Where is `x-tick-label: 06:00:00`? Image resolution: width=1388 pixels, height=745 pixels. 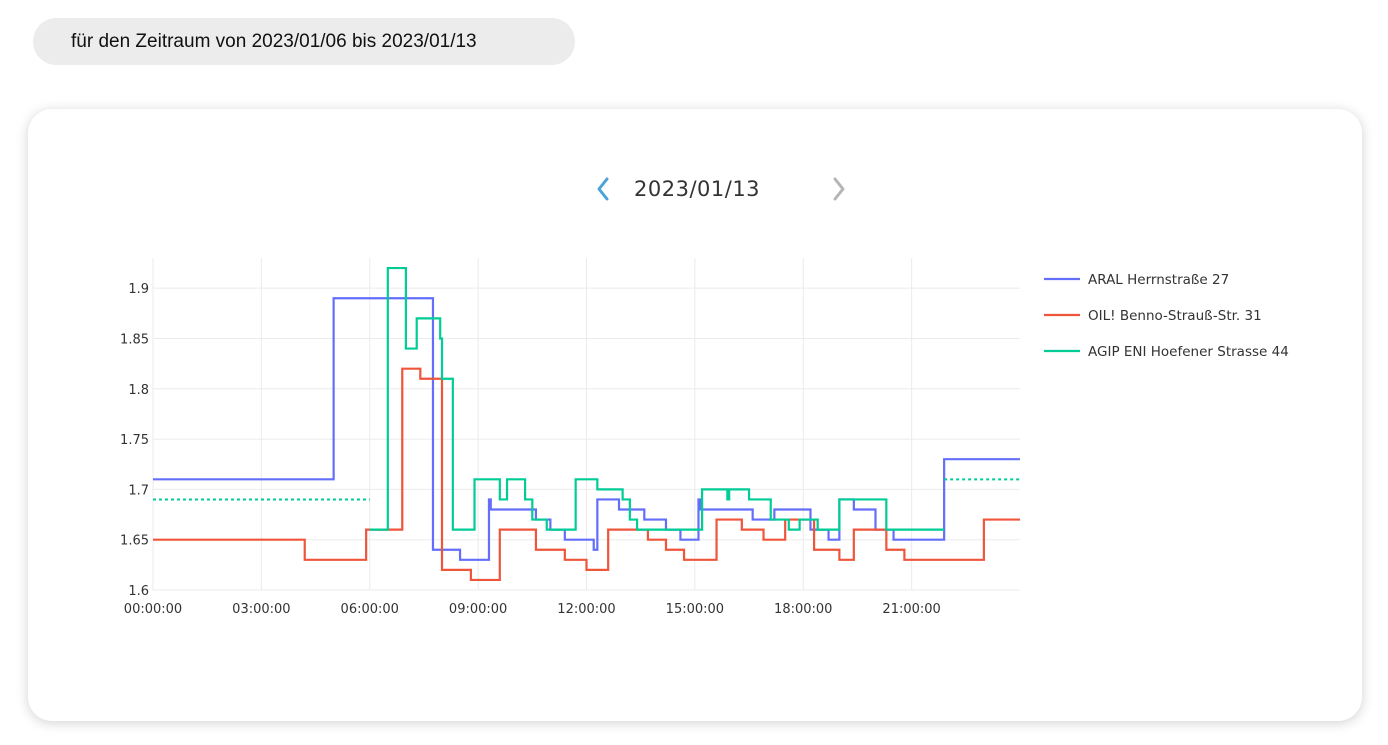
x-tick-label: 06:00:00 is located at coordinates (370, 609).